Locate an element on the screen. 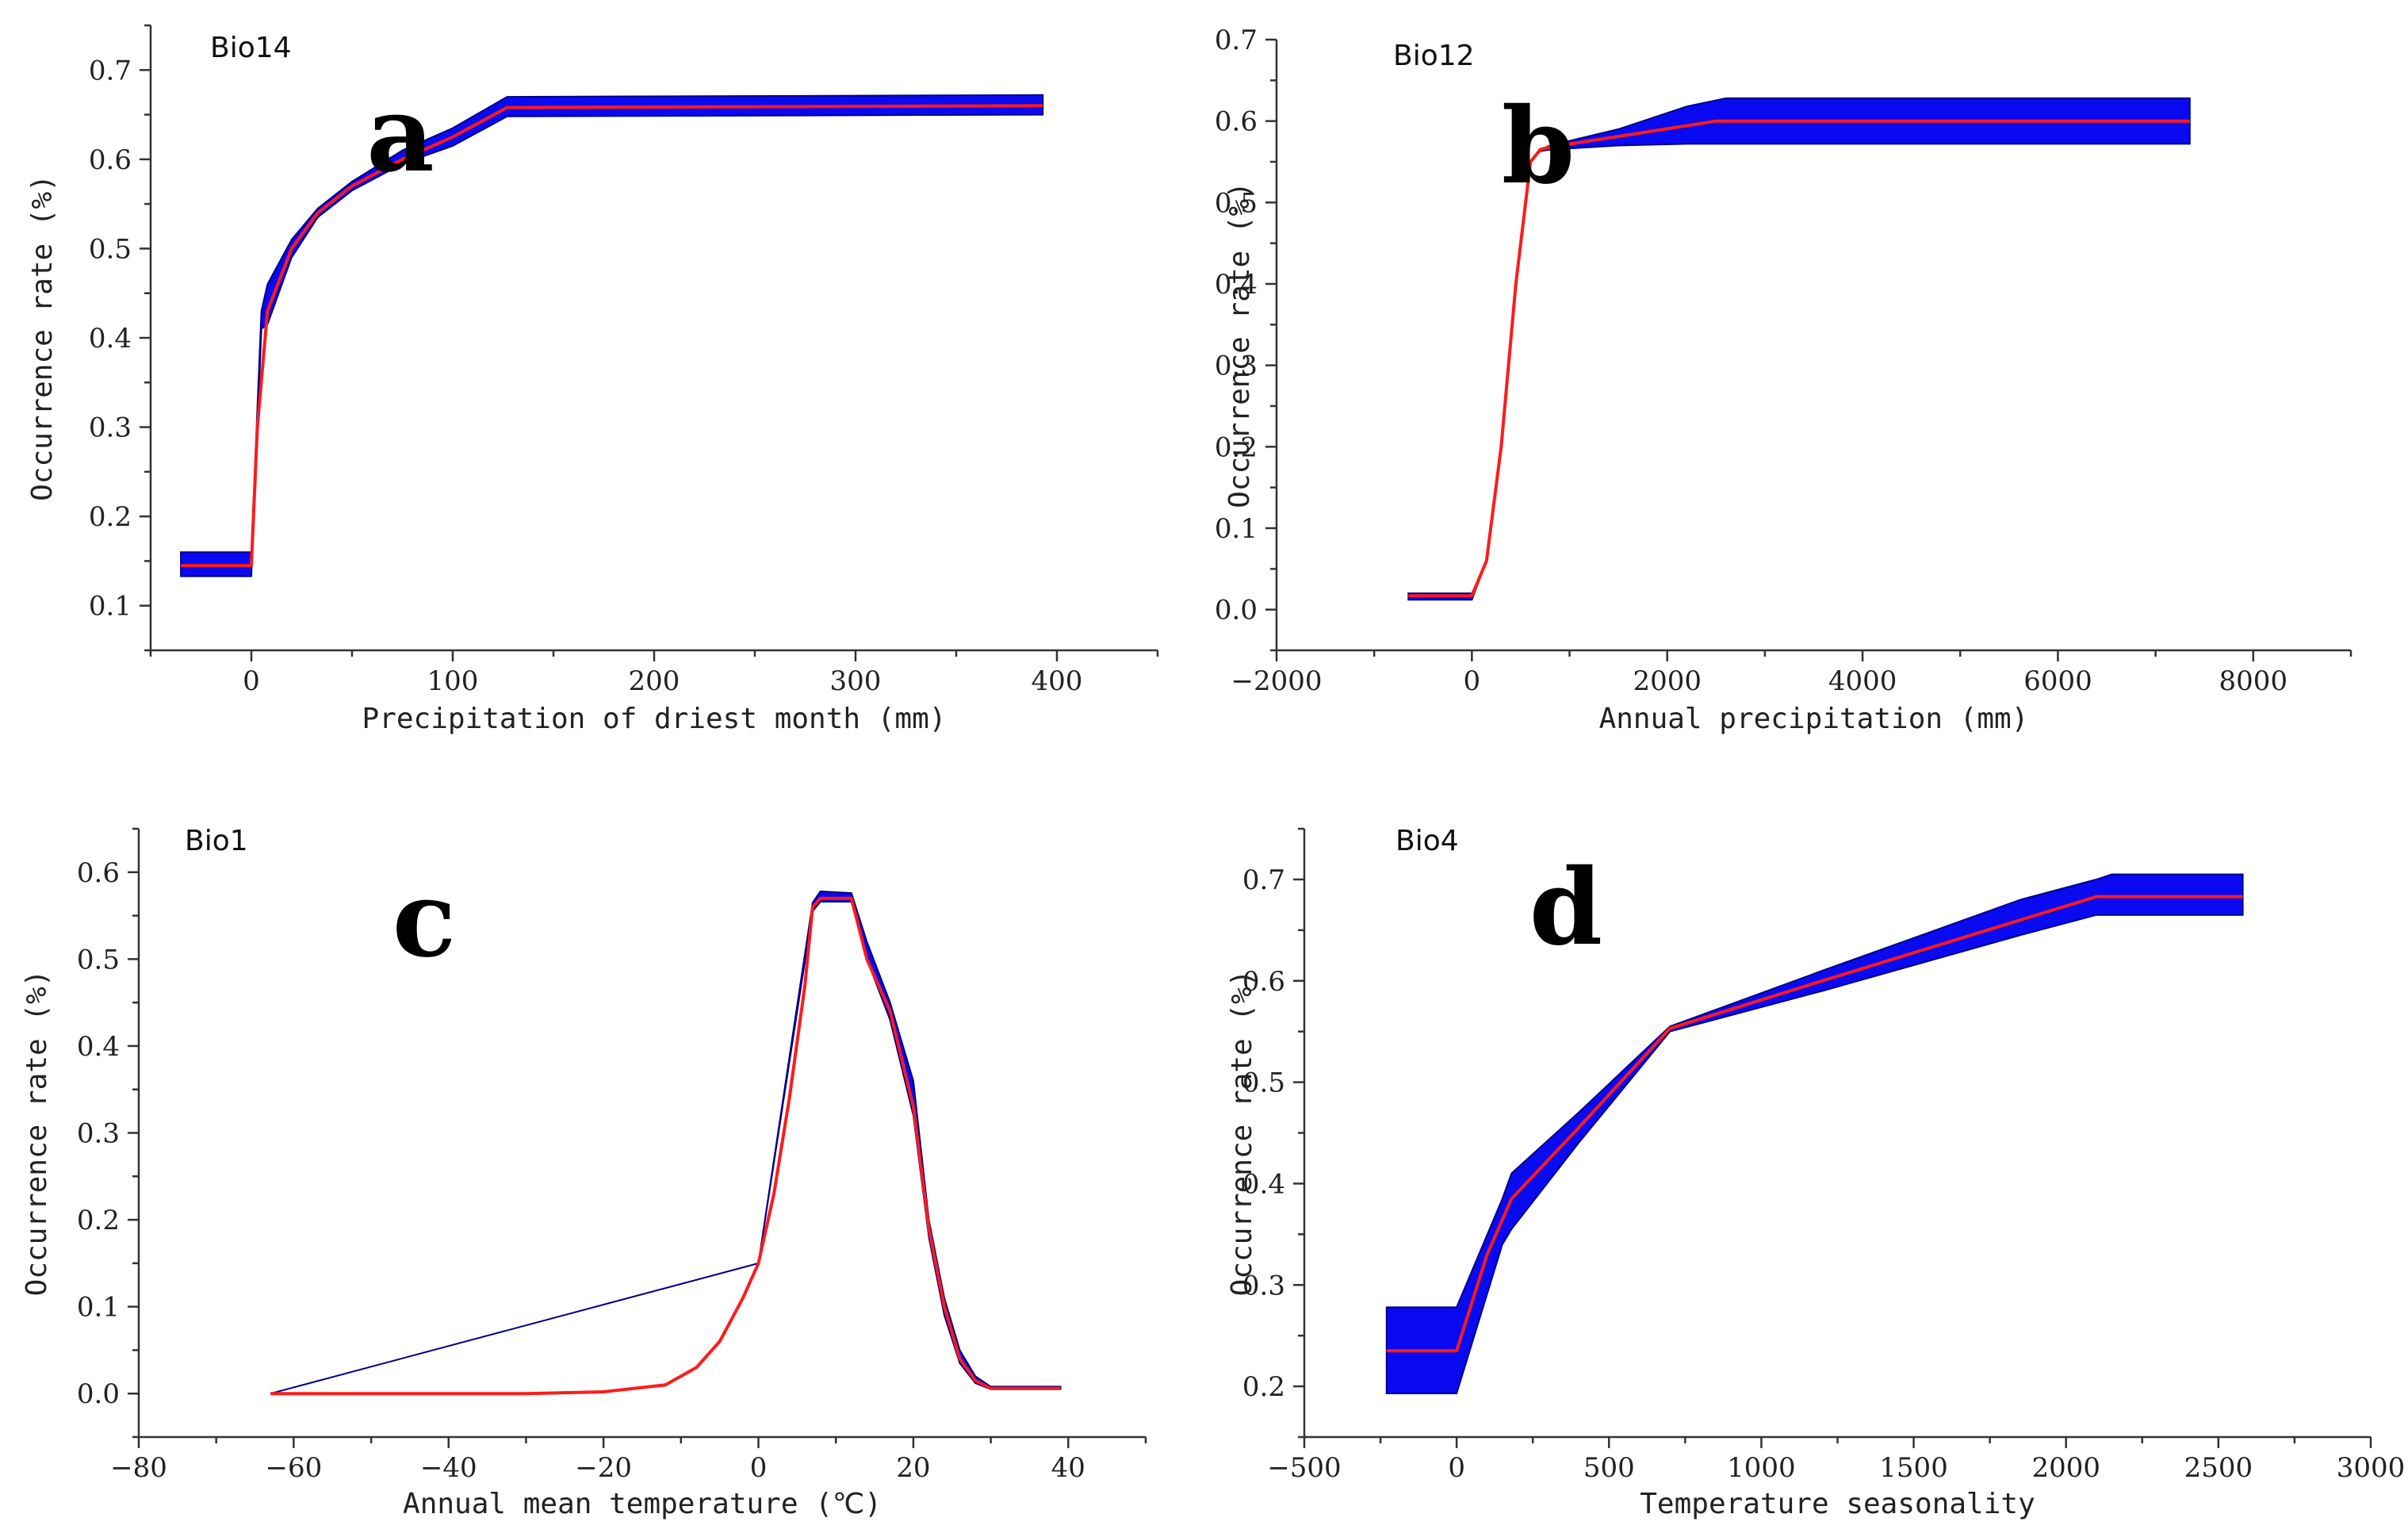 The image size is (2408, 1533). panel-title-a: Bio14 is located at coordinates (251, 48).